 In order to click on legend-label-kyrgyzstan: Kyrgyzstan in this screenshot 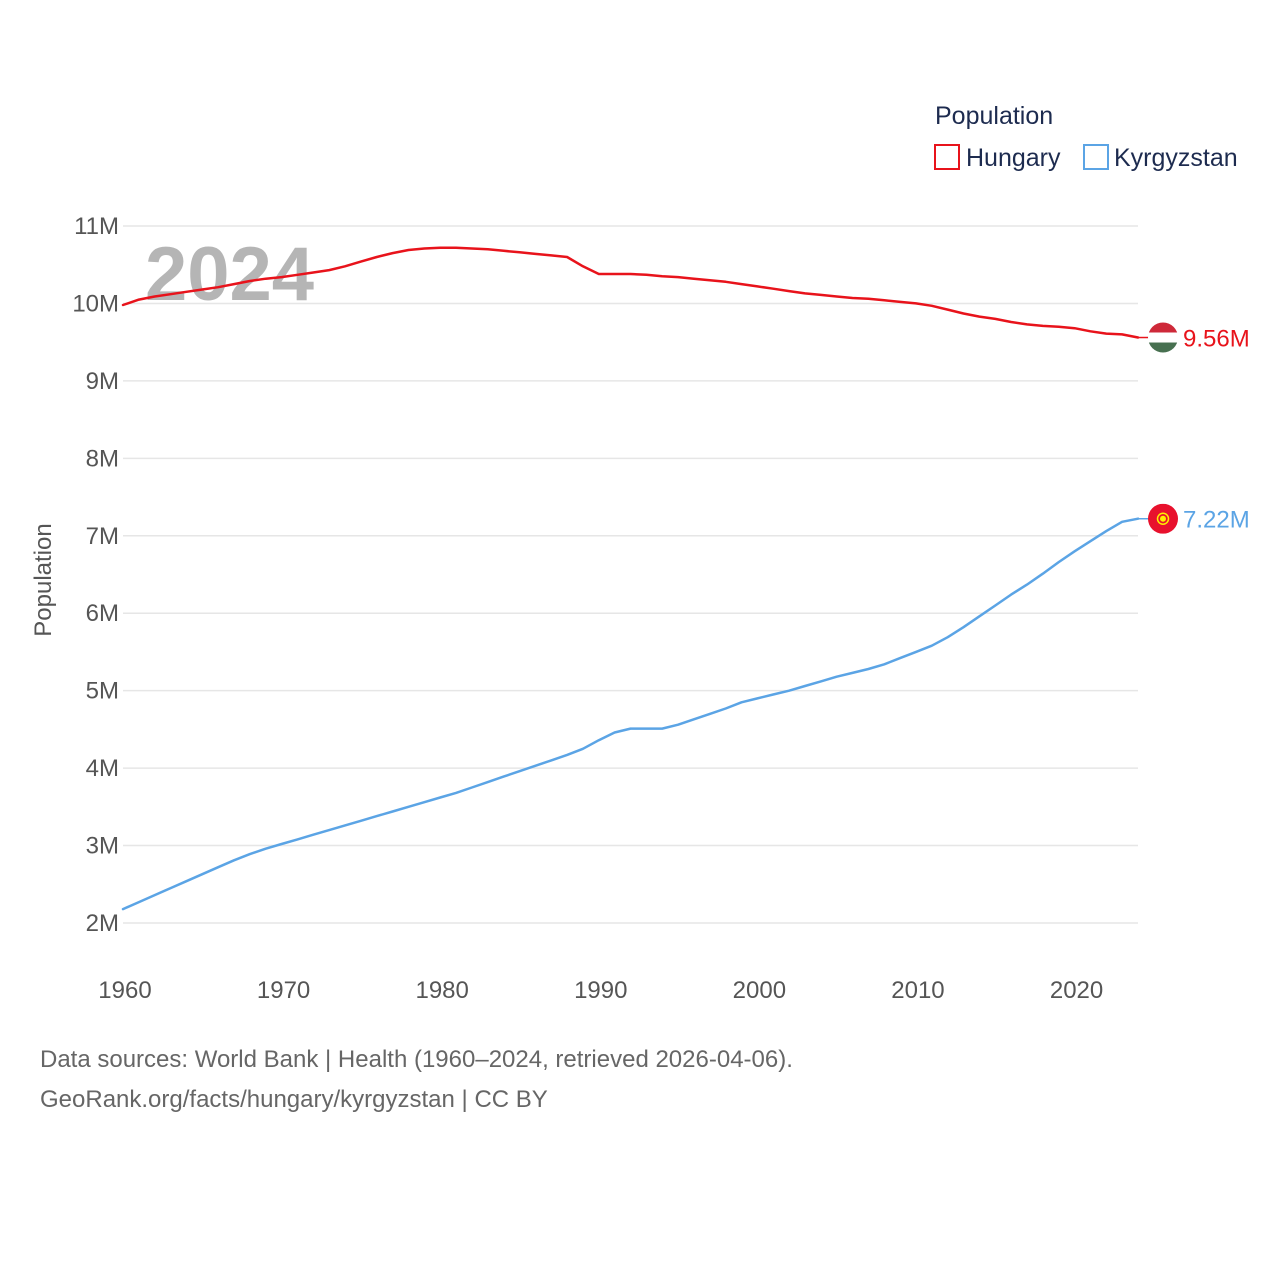, I will do `click(1176, 158)`.